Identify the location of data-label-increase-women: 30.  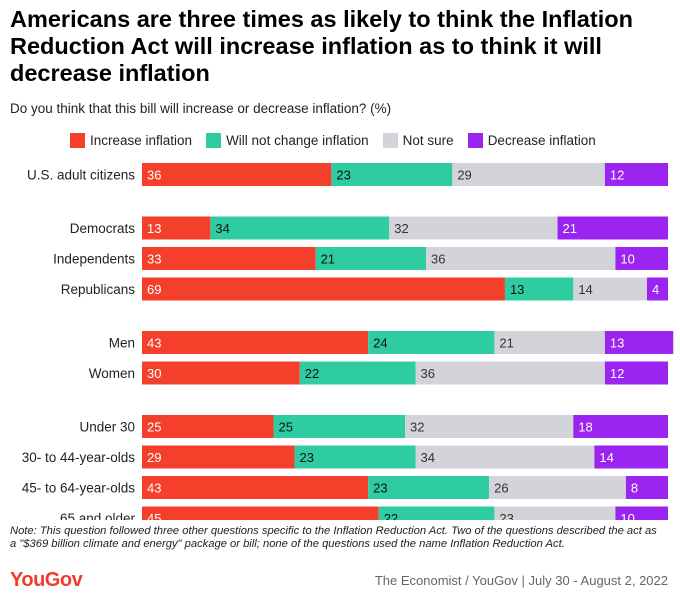
(154, 373).